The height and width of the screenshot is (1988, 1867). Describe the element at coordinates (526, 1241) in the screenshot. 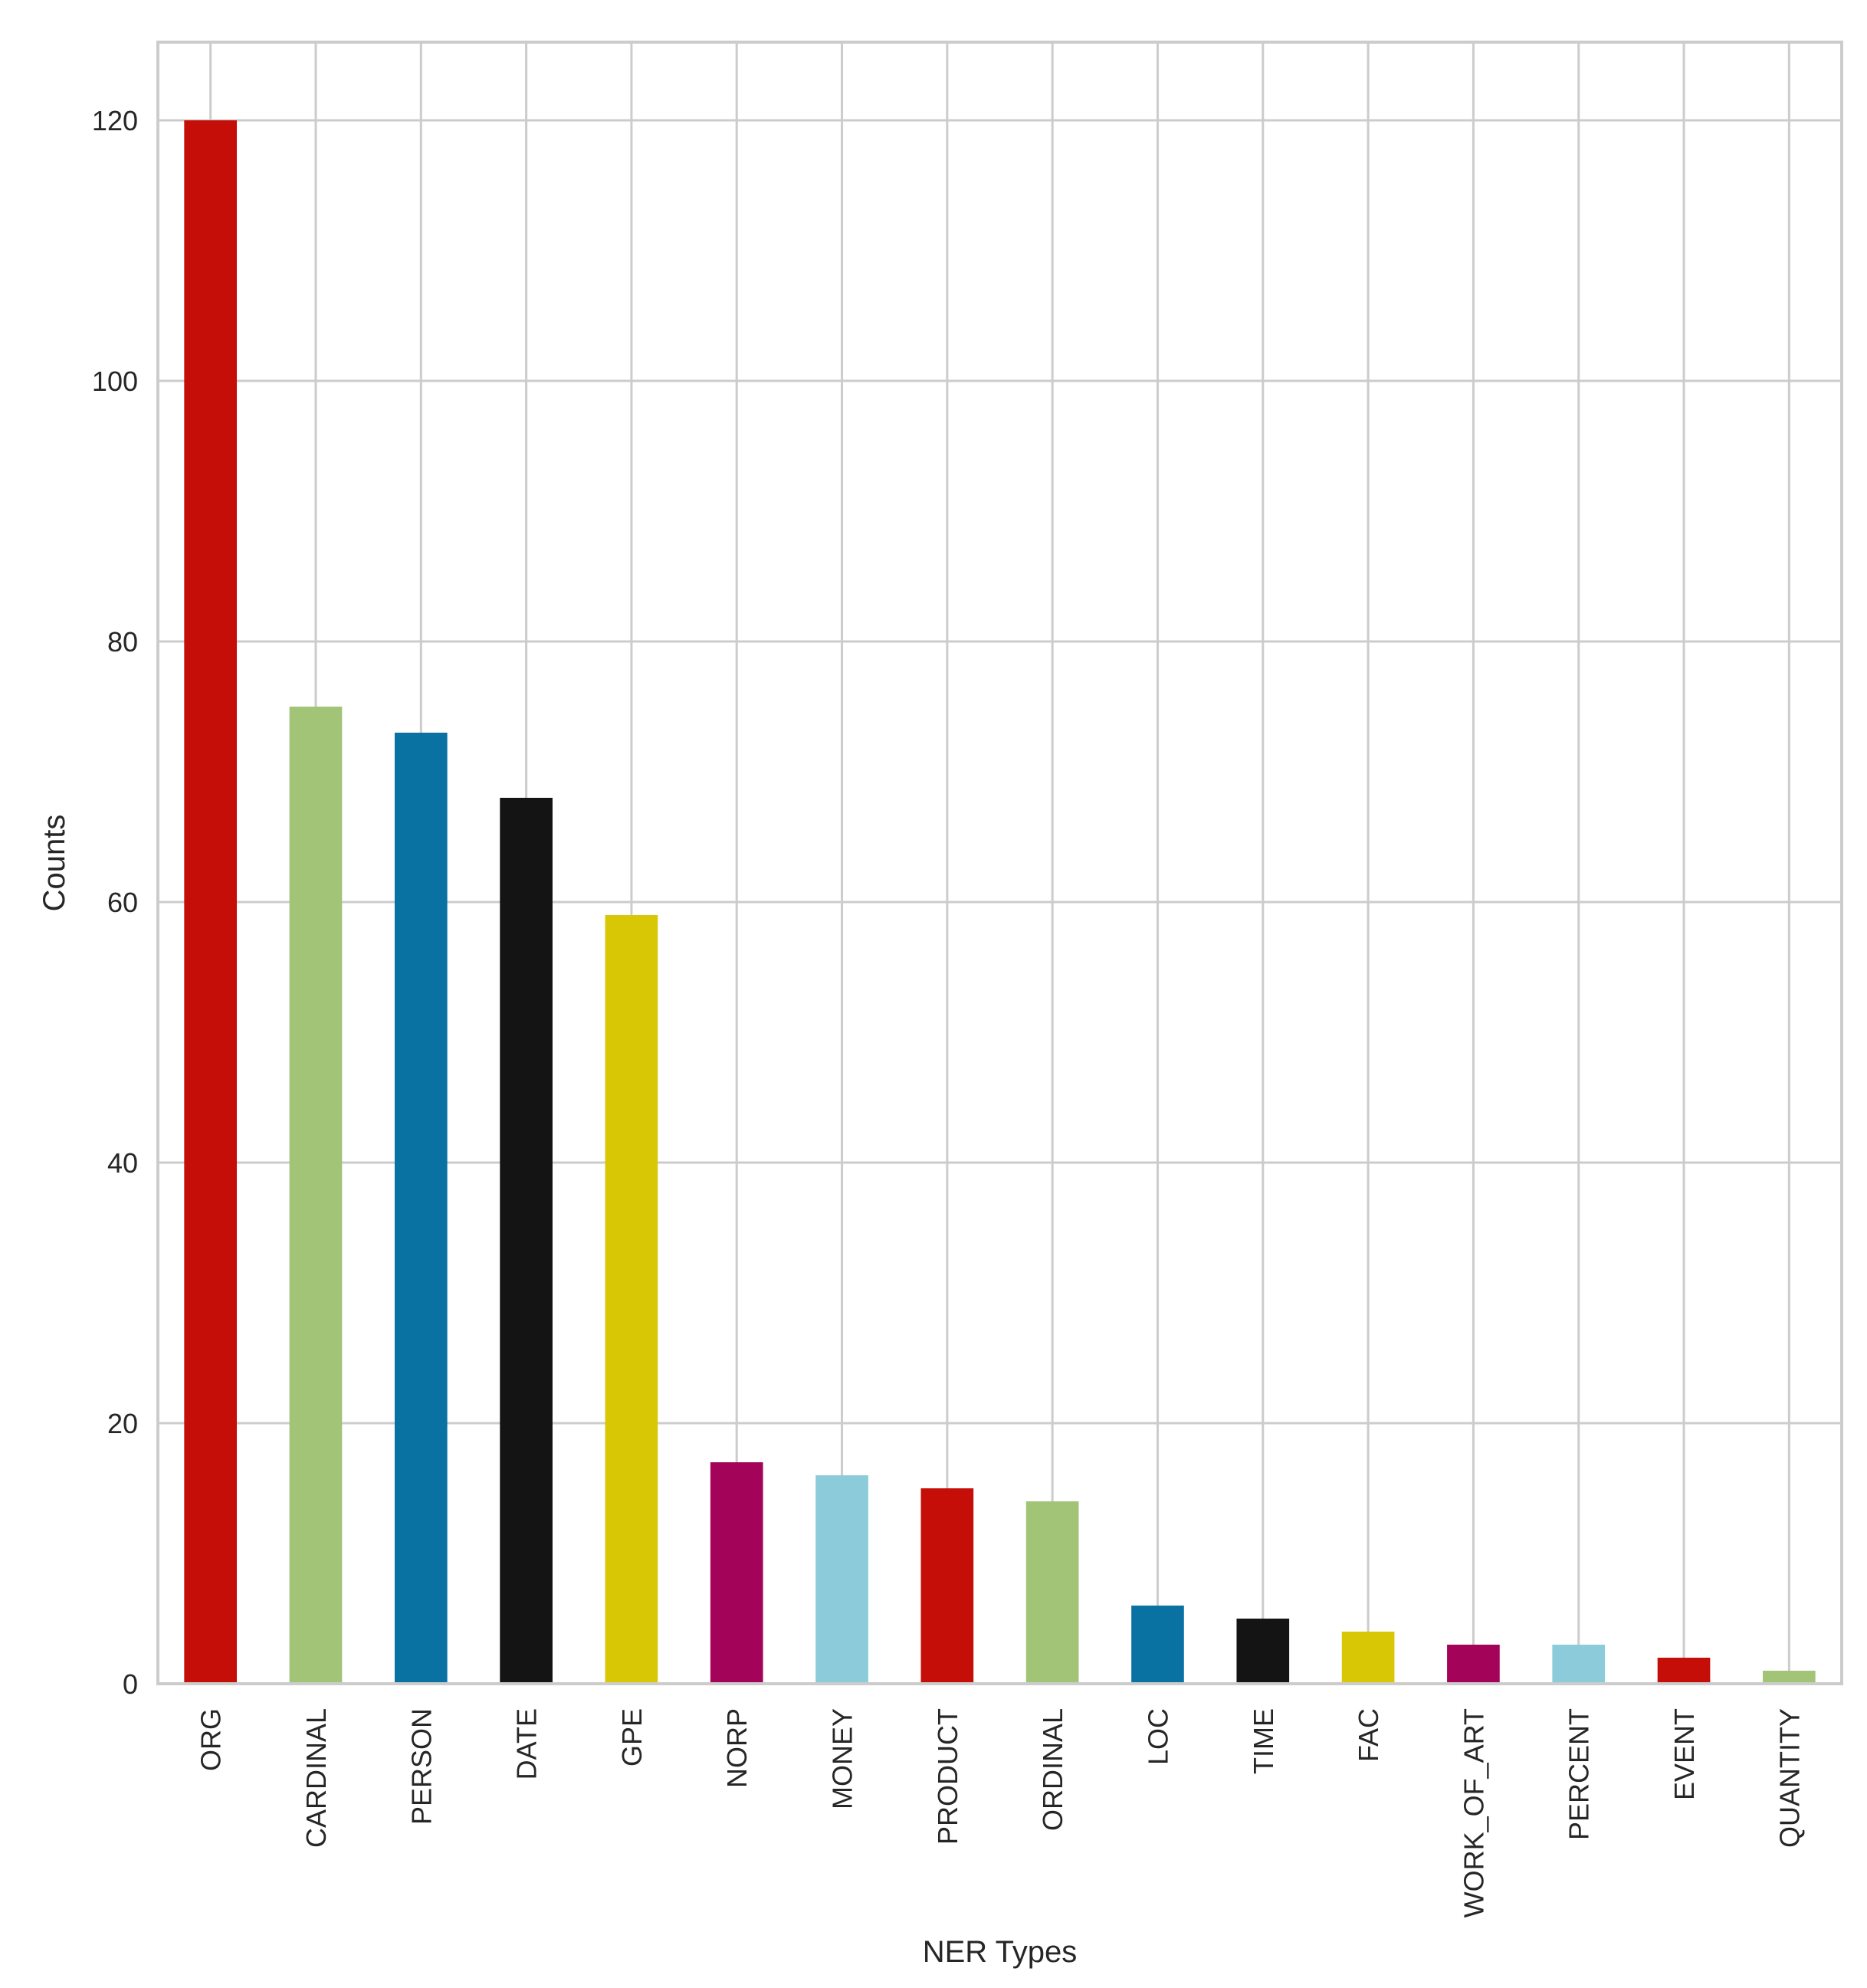

I see `bar-date` at that location.